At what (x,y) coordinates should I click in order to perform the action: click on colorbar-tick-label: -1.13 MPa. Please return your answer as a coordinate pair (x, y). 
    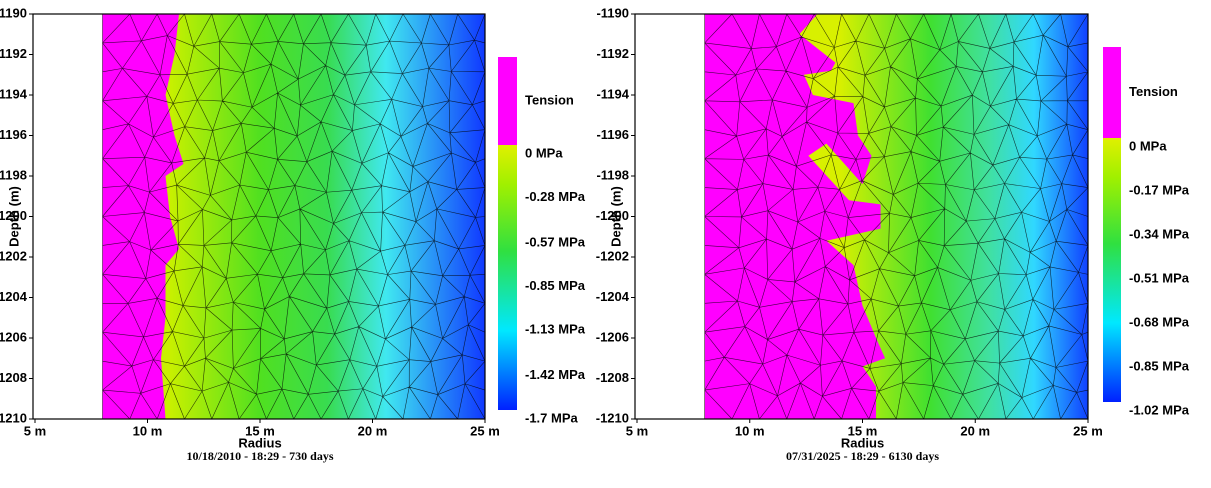
    Looking at the image, I should click on (555, 329).